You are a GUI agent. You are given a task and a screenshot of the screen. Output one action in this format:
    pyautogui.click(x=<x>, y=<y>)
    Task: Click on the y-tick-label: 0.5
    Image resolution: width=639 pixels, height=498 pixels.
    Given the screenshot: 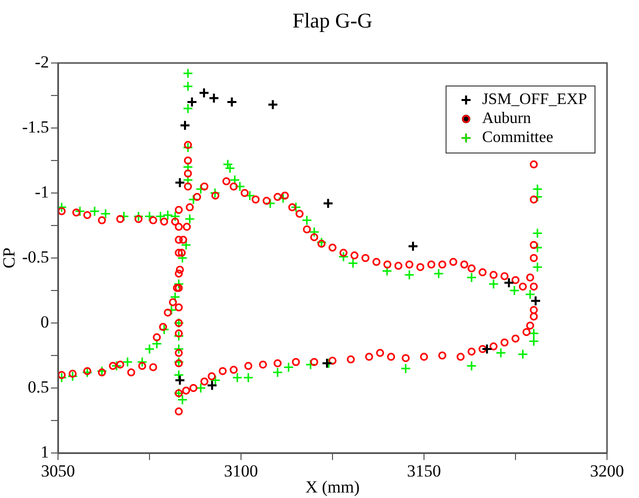 What is the action you would take?
    pyautogui.click(x=38, y=386)
    